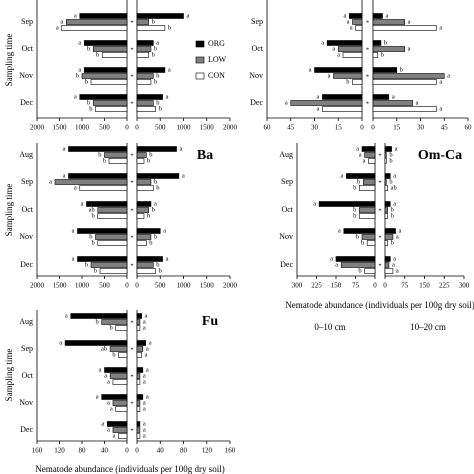 The image size is (474, 474). Describe the element at coordinates (421, 128) in the screenshot. I see `x-tick-label: 30` at that location.